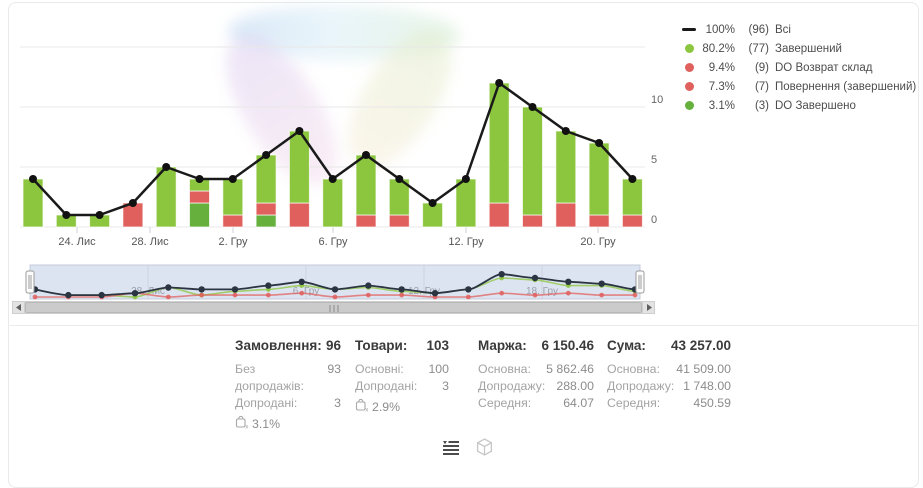  What do you see at coordinates (798, 48) in the screenshot?
I see `legend-item-1: 80.2% (77) Завершений` at bounding box center [798, 48].